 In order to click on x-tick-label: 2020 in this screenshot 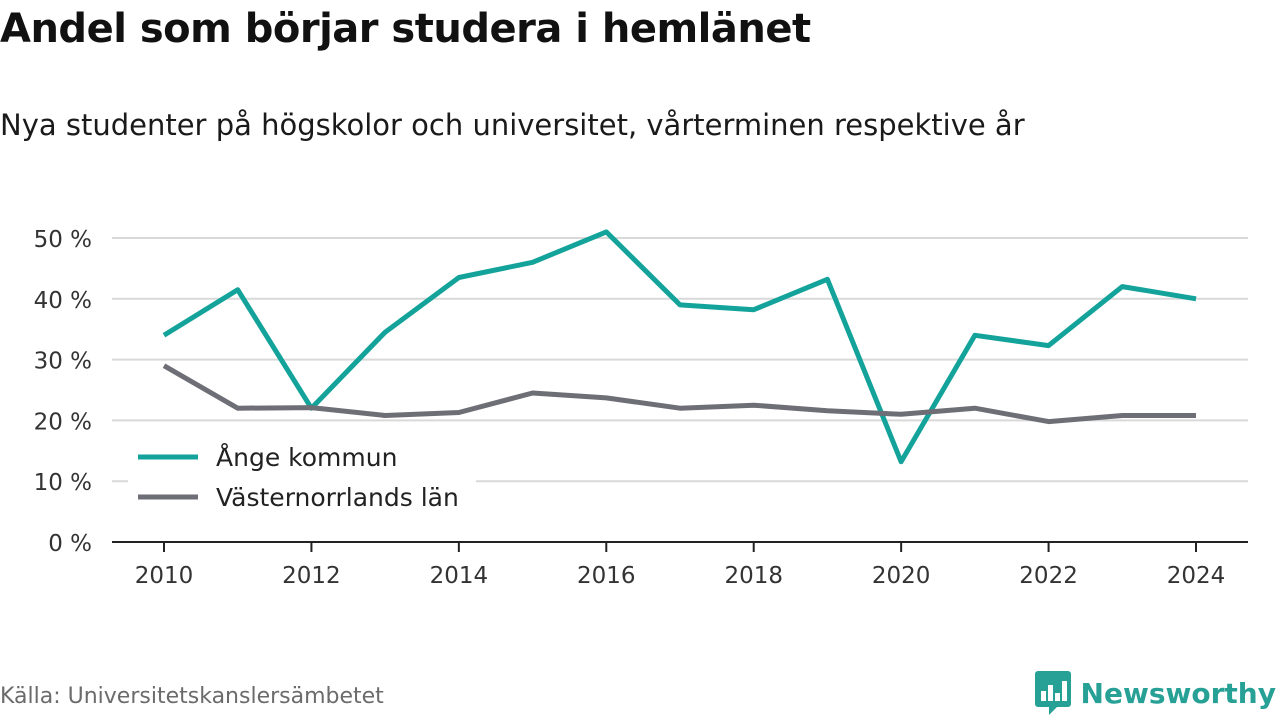, I will do `click(901, 576)`.